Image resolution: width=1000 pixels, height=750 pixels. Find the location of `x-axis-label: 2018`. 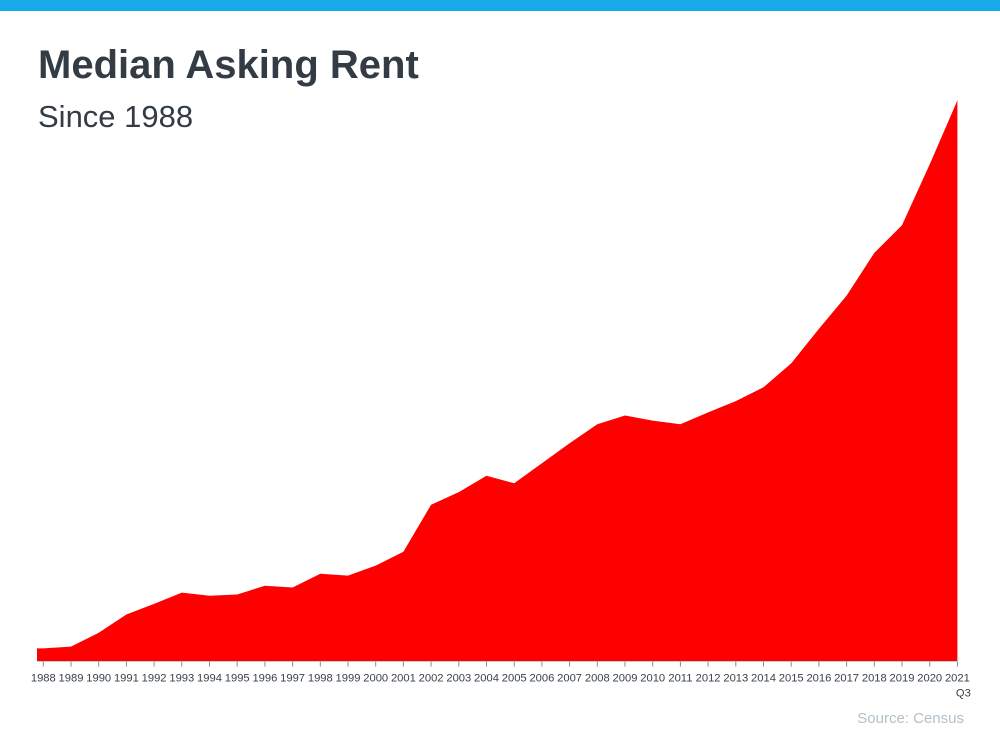

x-axis-label: 2018 is located at coordinates (874, 679).